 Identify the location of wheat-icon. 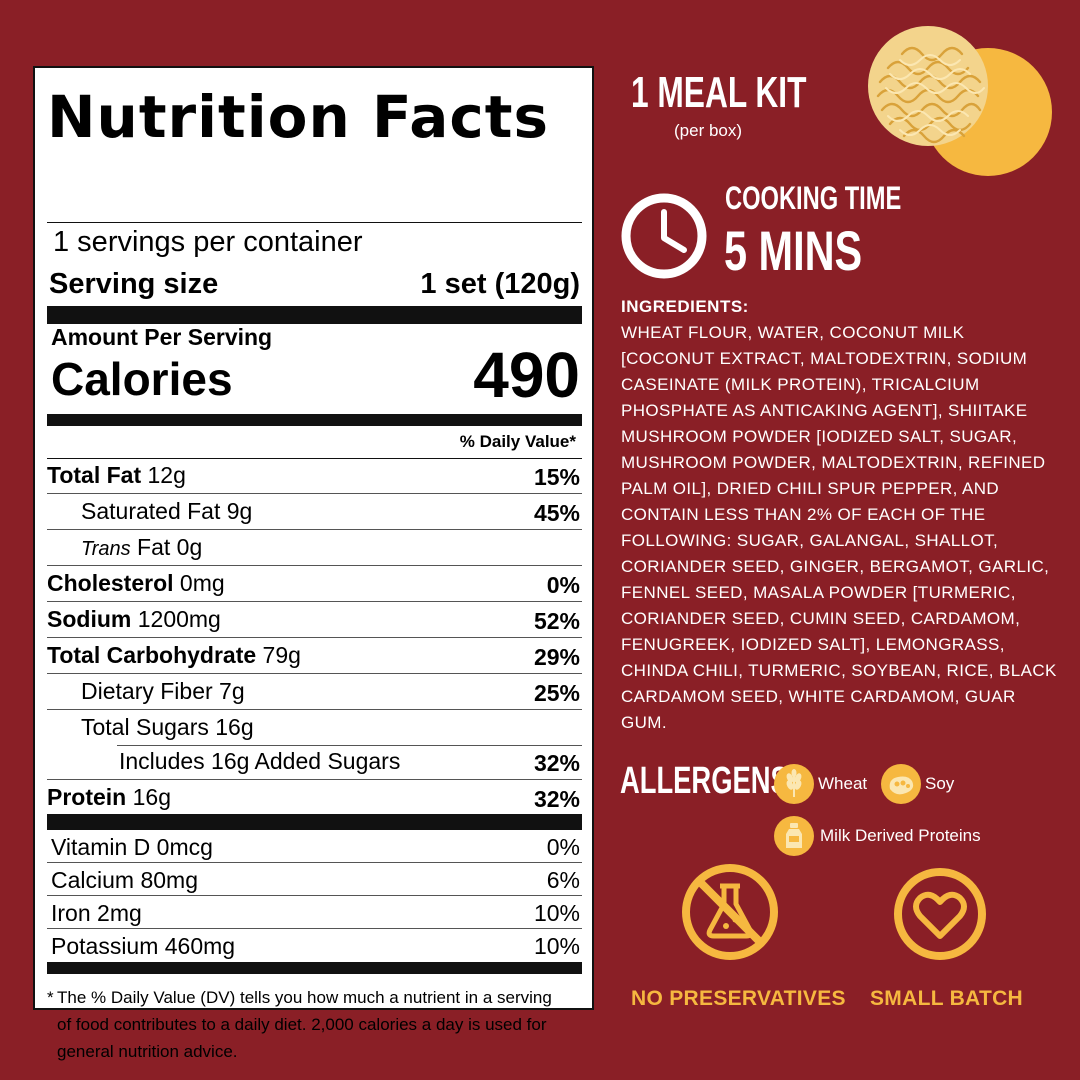
(794, 784).